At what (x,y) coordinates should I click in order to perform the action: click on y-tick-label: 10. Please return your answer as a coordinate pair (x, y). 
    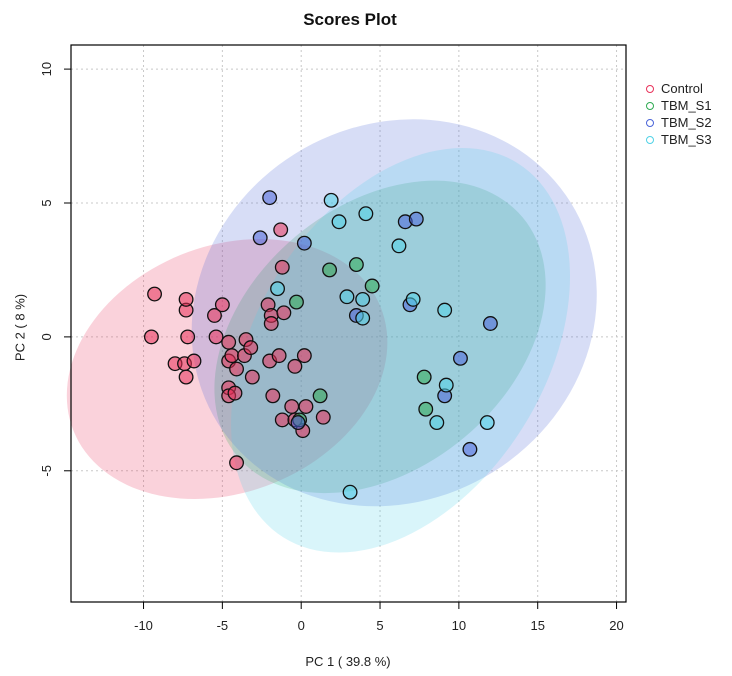
    Looking at the image, I should click on (46, 69).